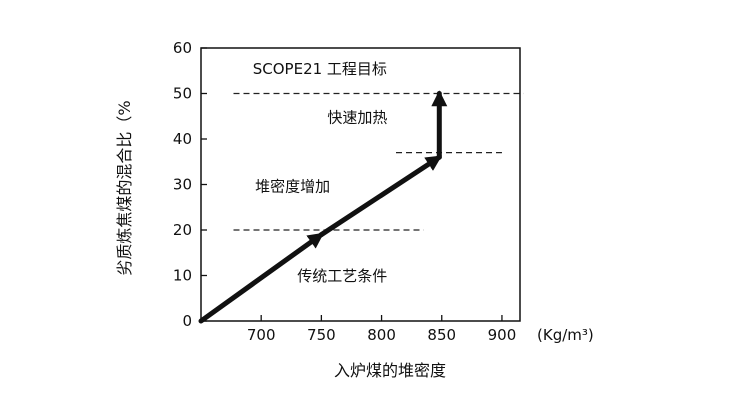 The height and width of the screenshot is (400, 736). What do you see at coordinates (441, 335) in the screenshot?
I see `x-tick-label: 850` at bounding box center [441, 335].